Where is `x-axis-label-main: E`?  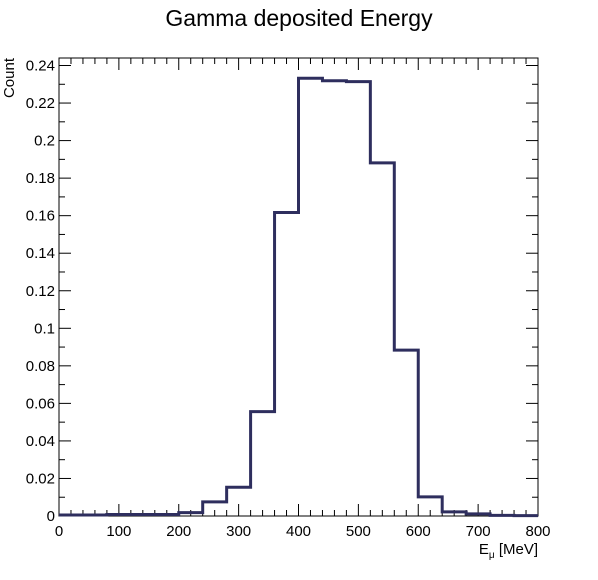
x-axis-label-main: E is located at coordinates (484, 549).